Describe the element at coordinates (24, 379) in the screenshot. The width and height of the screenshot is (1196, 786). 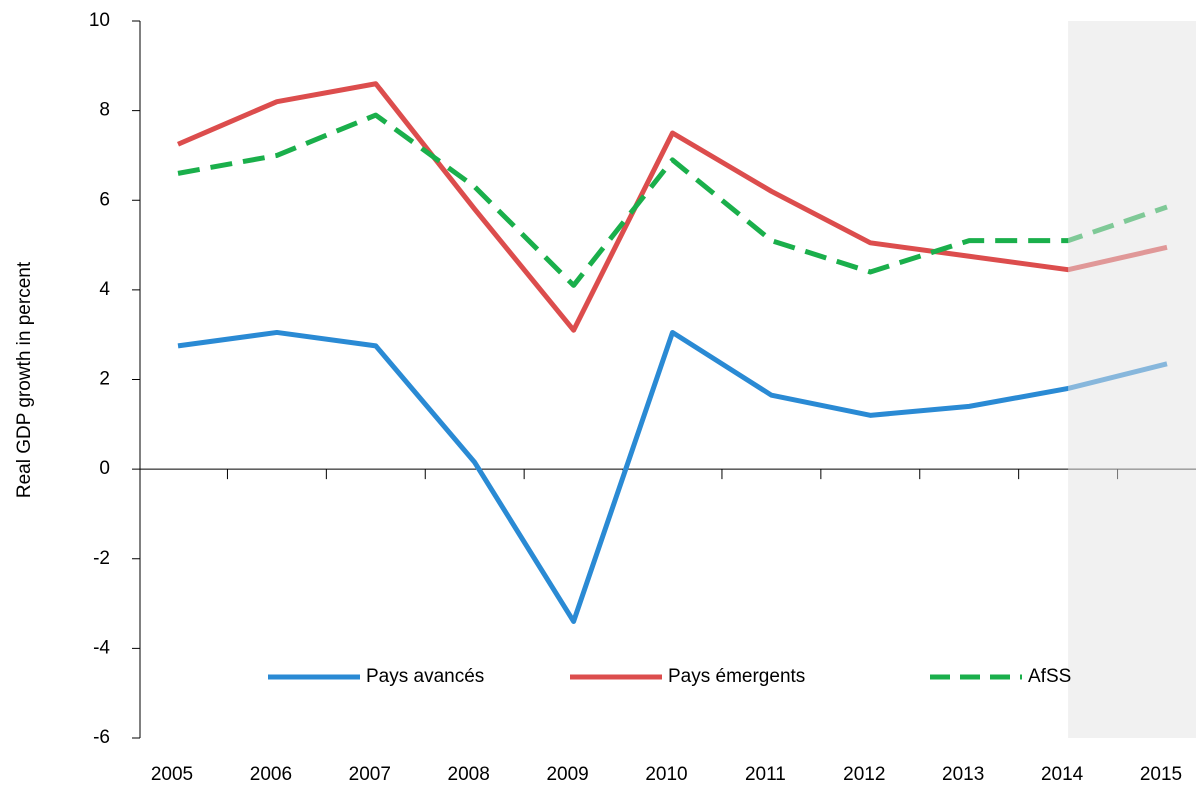
I see `y-axis-label: Real GDP growth in percent` at that location.